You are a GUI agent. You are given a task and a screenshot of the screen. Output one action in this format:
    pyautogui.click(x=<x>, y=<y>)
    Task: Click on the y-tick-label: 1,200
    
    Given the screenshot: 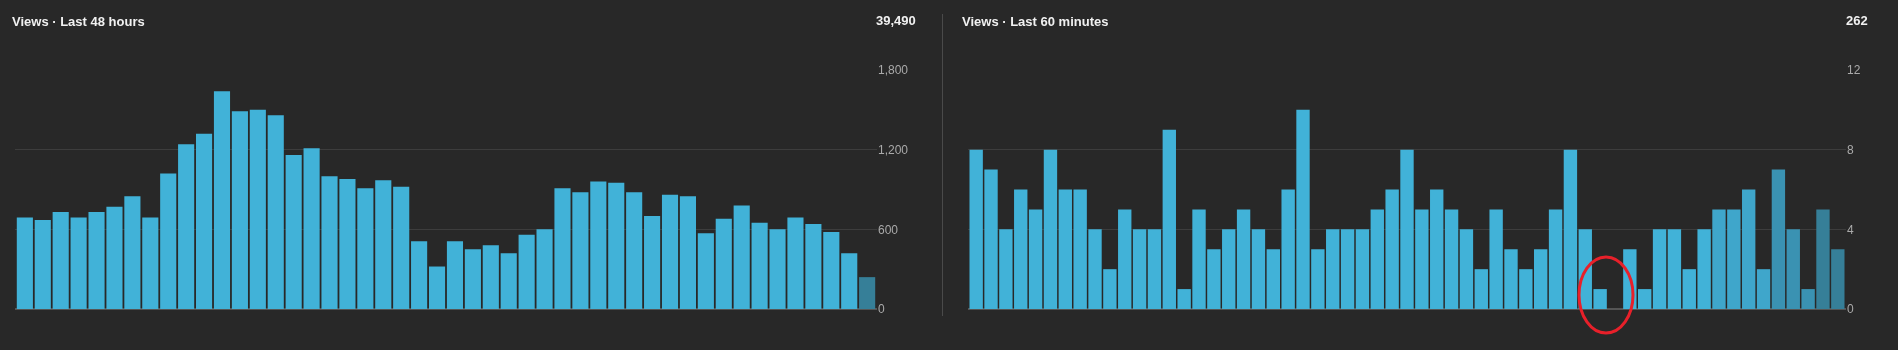 What is the action you would take?
    pyautogui.click(x=893, y=149)
    